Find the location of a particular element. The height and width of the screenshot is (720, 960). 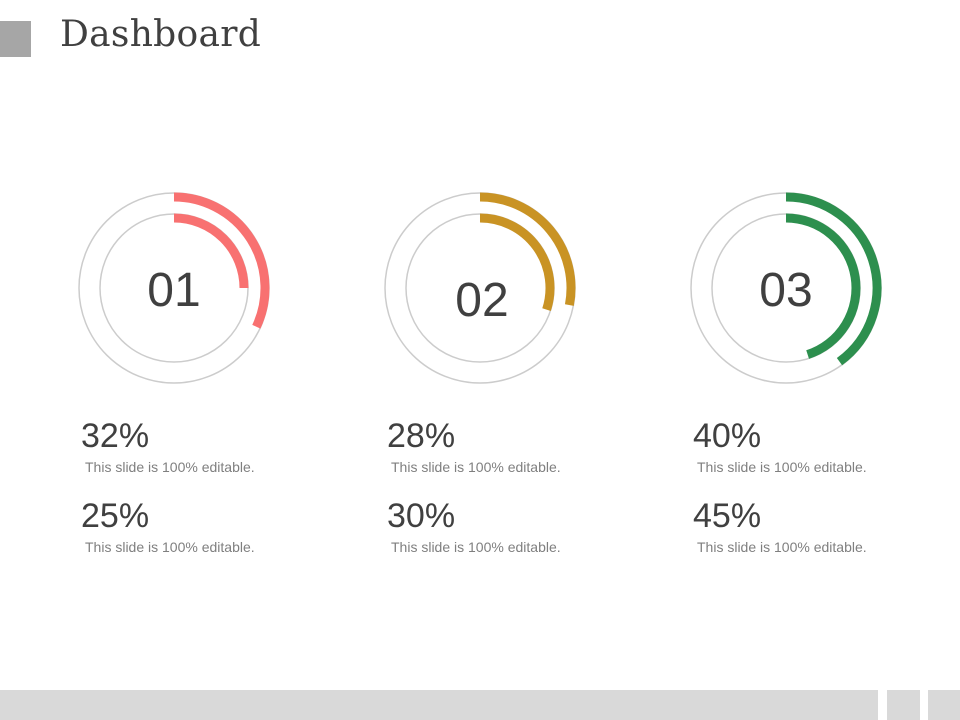

stat-outer: 28% This slide is 100% editable. is located at coordinates (474, 445).